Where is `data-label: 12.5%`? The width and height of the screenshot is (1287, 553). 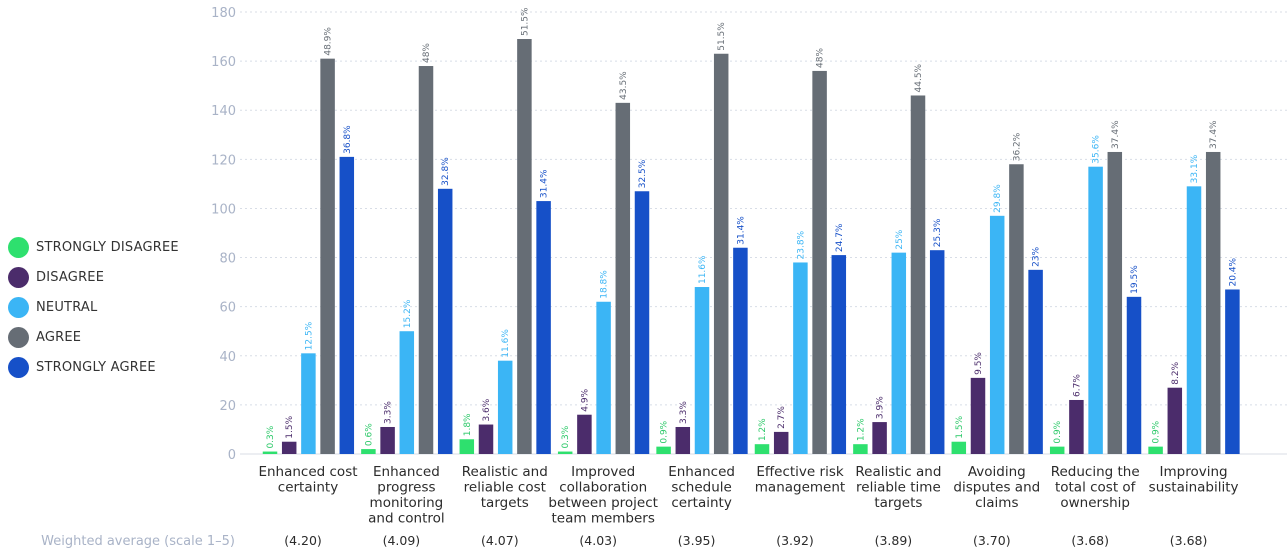 data-label: 12.5% is located at coordinates (309, 335).